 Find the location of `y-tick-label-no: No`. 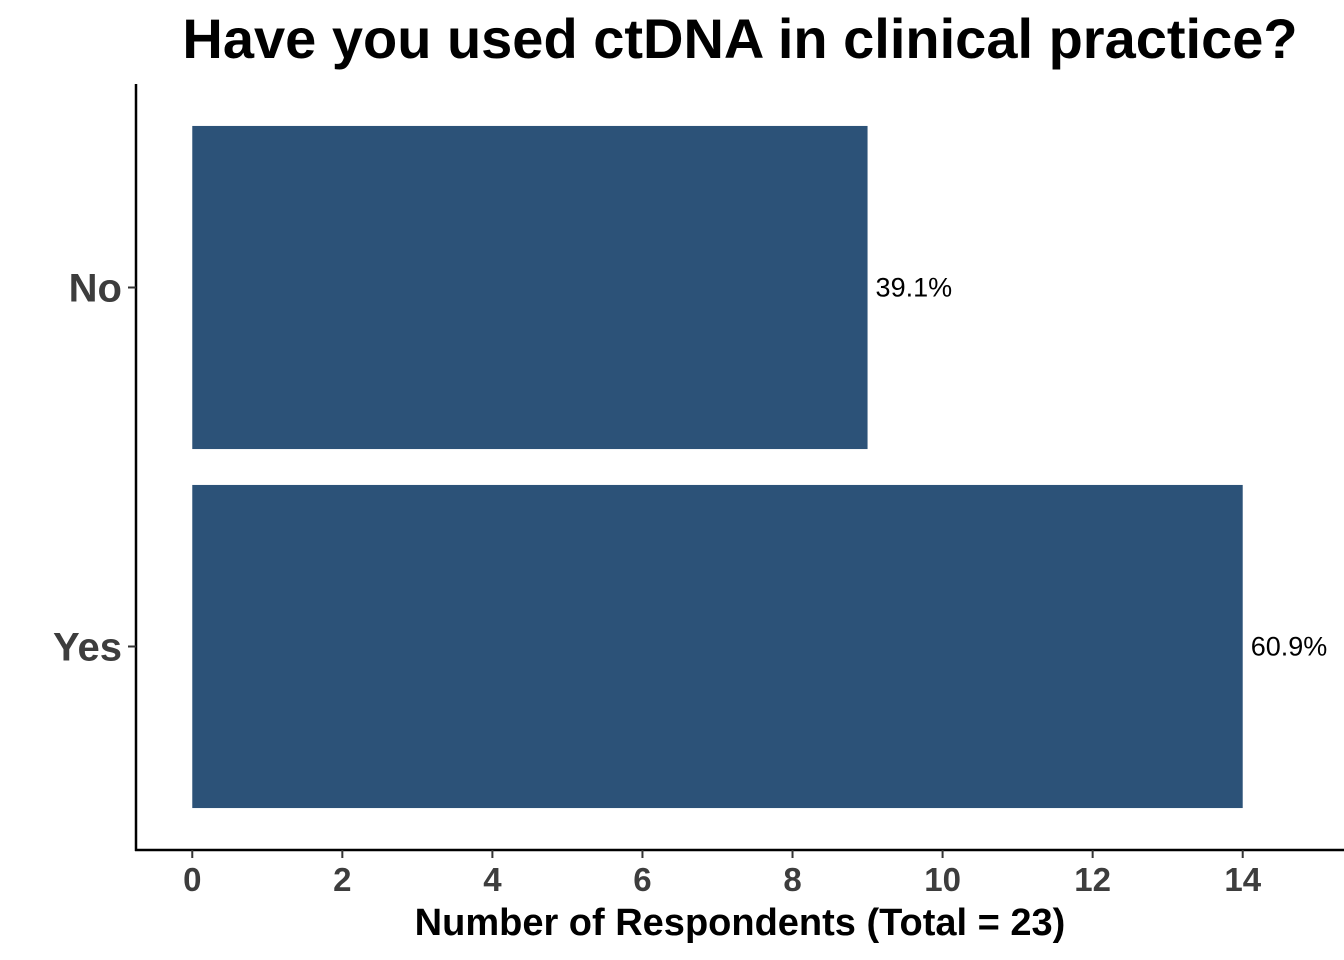

y-tick-label-no: No is located at coordinates (95, 289).